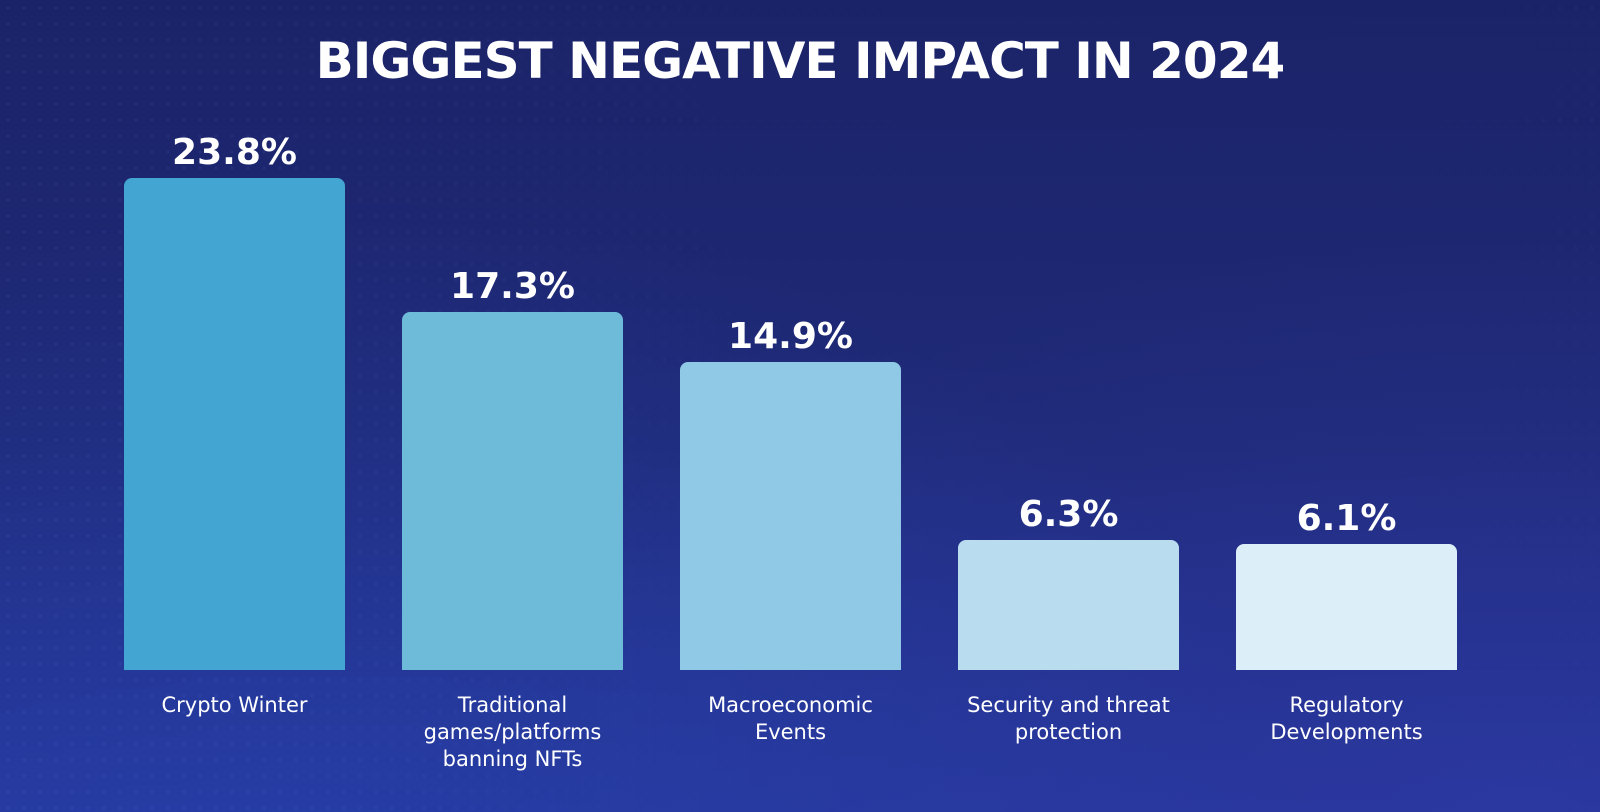 Image resolution: width=1600 pixels, height=812 pixels. What do you see at coordinates (1068, 514) in the screenshot?
I see `value-label-4: 6.3%` at bounding box center [1068, 514].